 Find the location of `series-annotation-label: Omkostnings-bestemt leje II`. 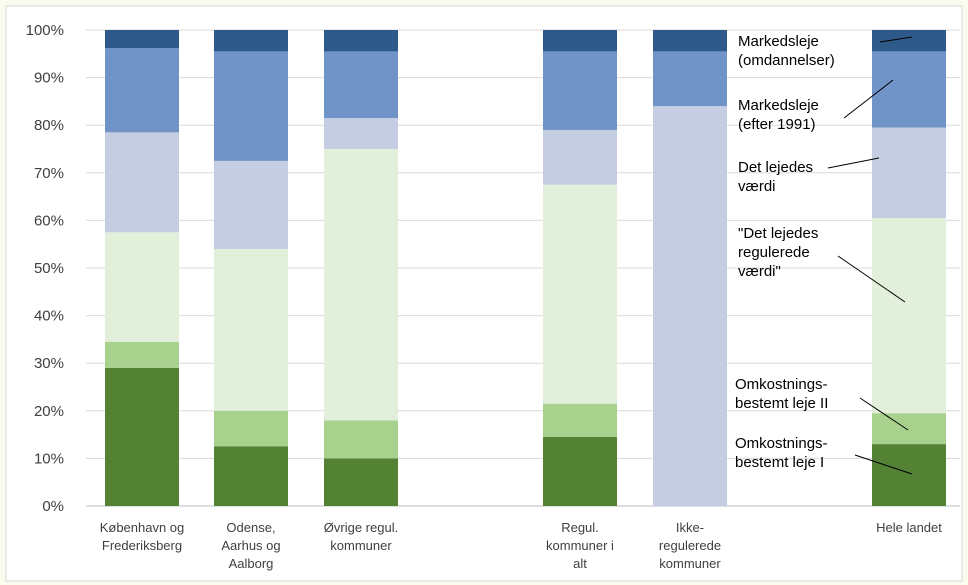

series-annotation-label: Omkostnings-bestemt leje II is located at coordinates (781, 394).